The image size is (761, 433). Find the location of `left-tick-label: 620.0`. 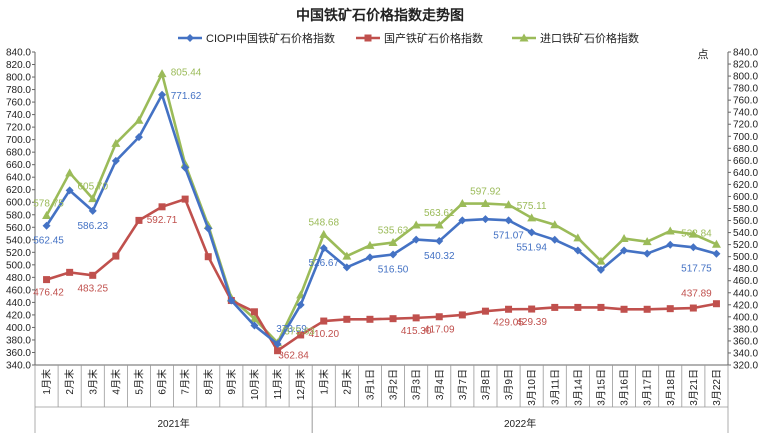

left-tick-label: 620.0 is located at coordinates (18, 190).